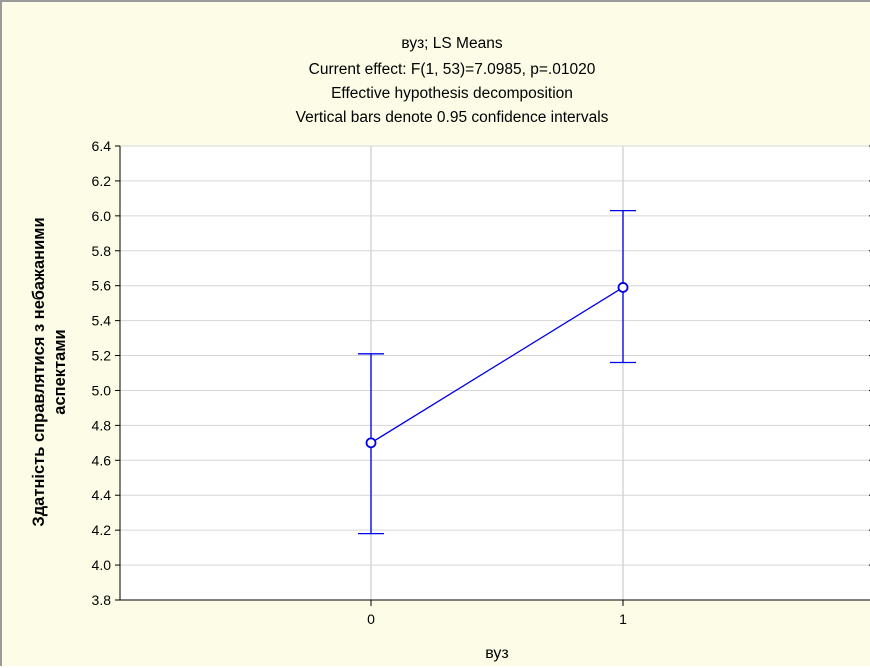  What do you see at coordinates (623, 619) in the screenshot?
I see `x-tick-label: 1` at bounding box center [623, 619].